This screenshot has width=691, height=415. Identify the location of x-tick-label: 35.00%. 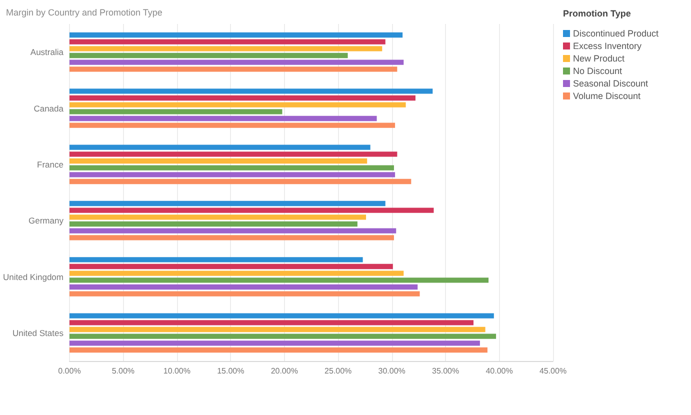
(446, 371).